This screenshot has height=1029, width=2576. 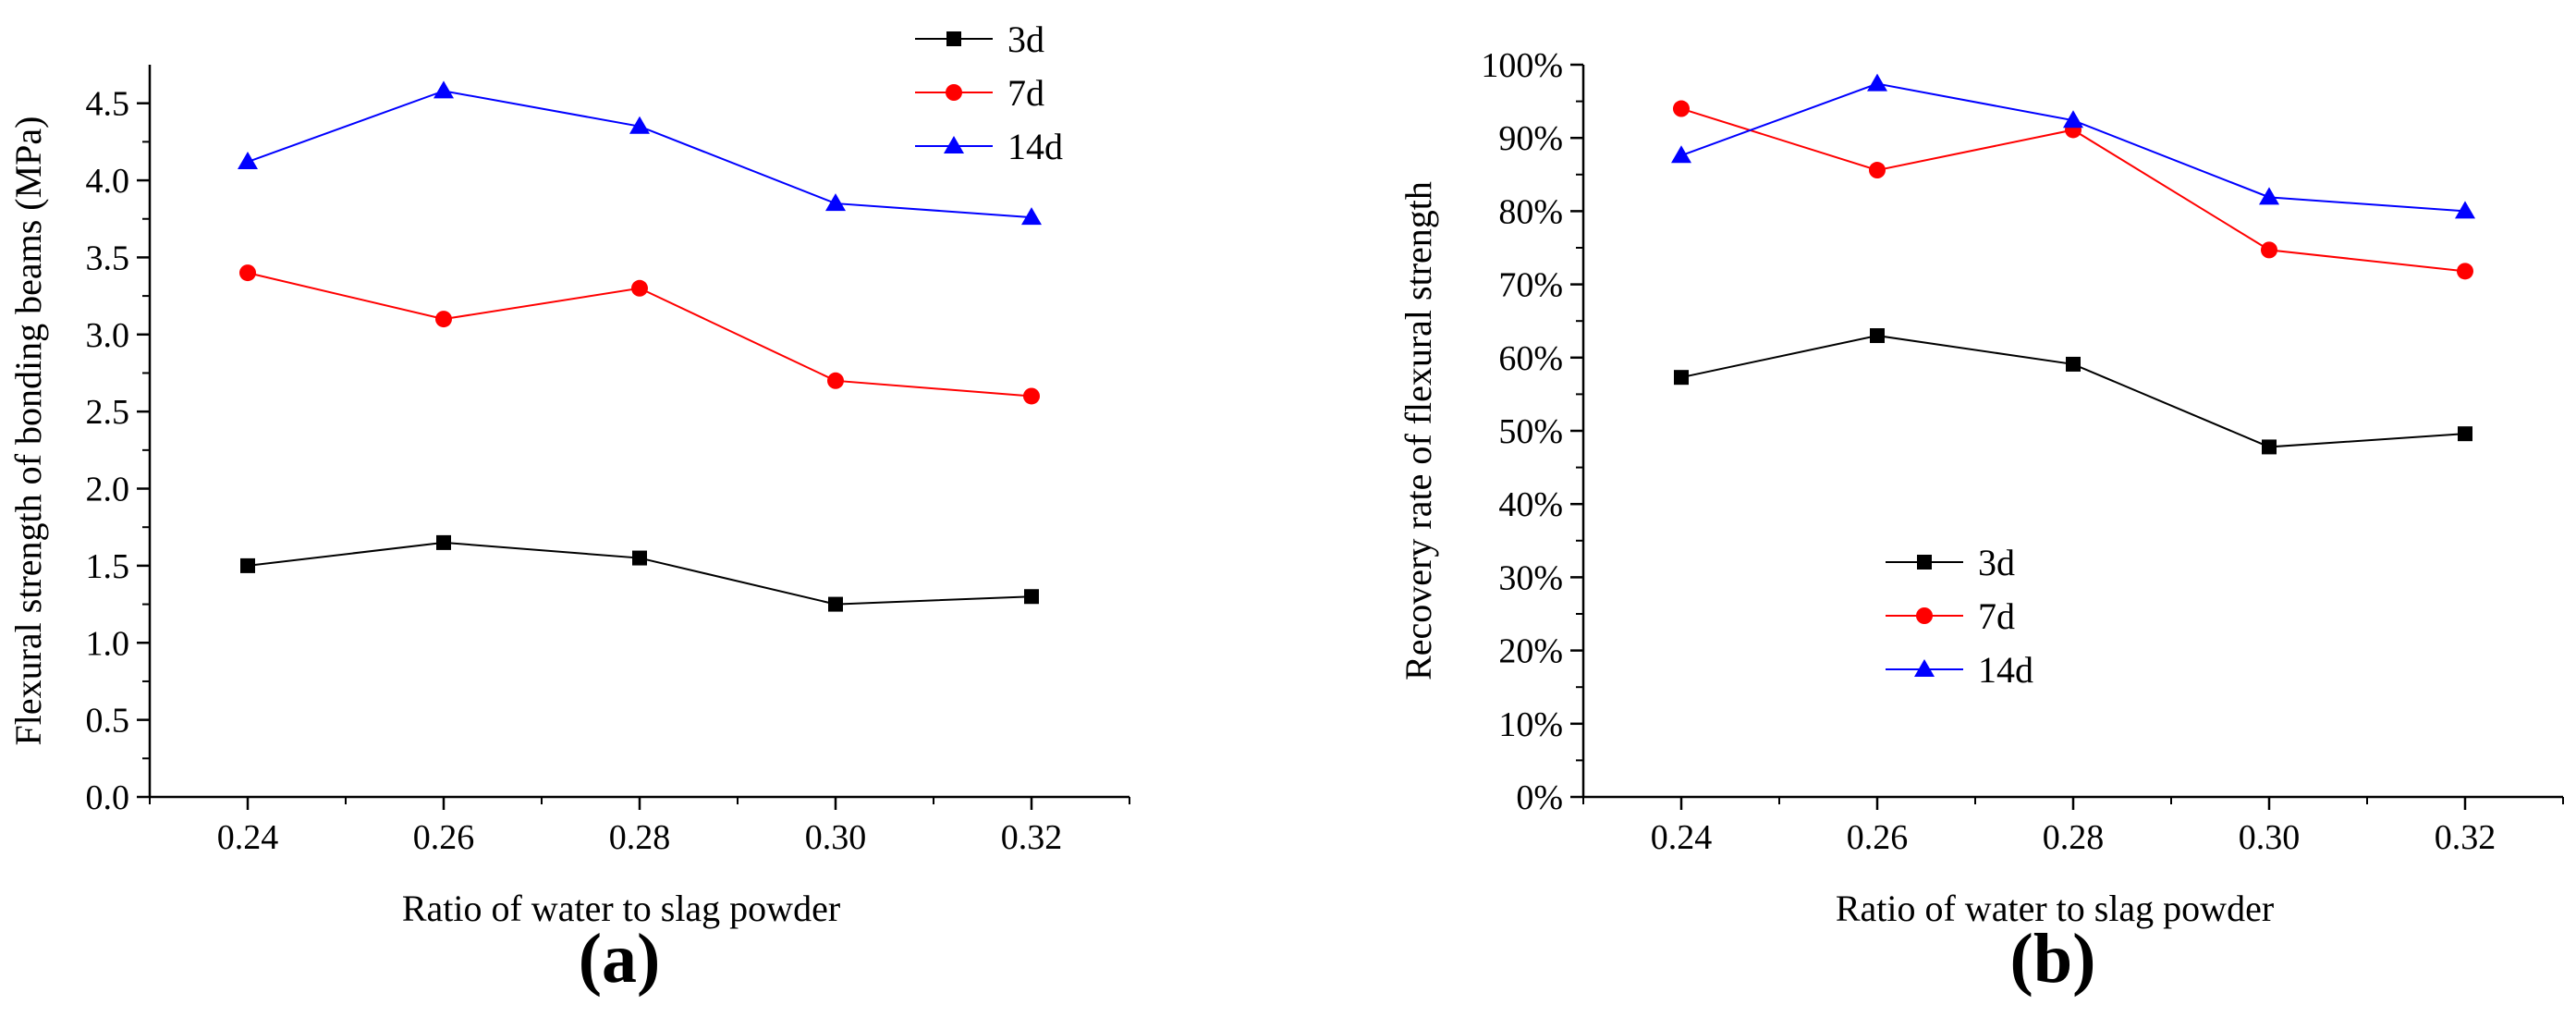 I want to click on panel-label: (a), so click(x=620, y=959).